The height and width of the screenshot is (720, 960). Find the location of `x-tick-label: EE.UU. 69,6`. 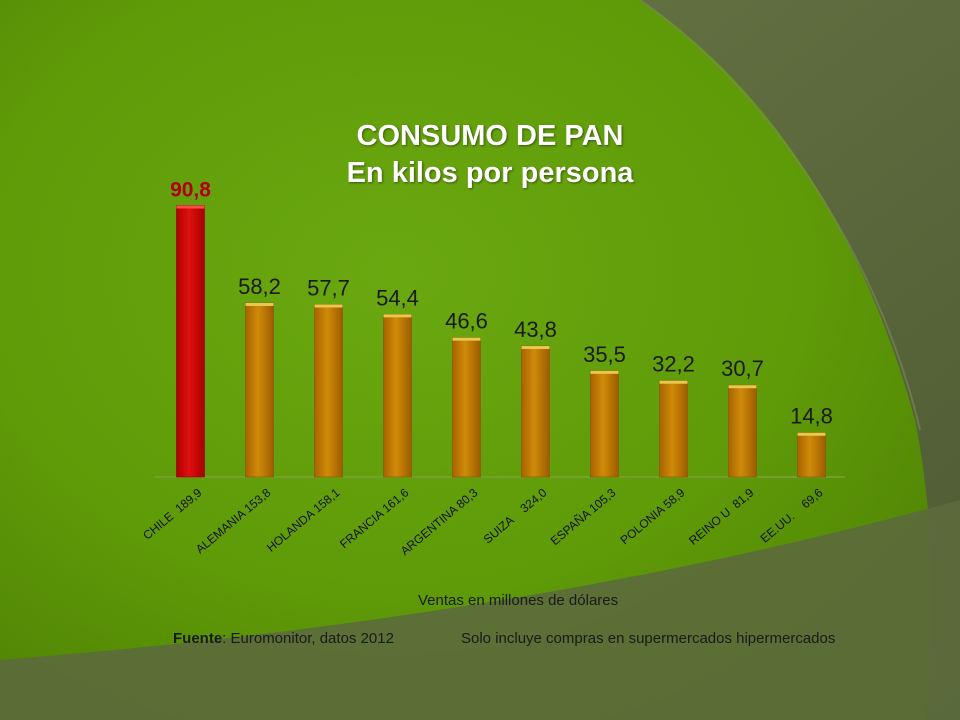

x-tick-label: EE.UU. 69,6 is located at coordinates (792, 515).